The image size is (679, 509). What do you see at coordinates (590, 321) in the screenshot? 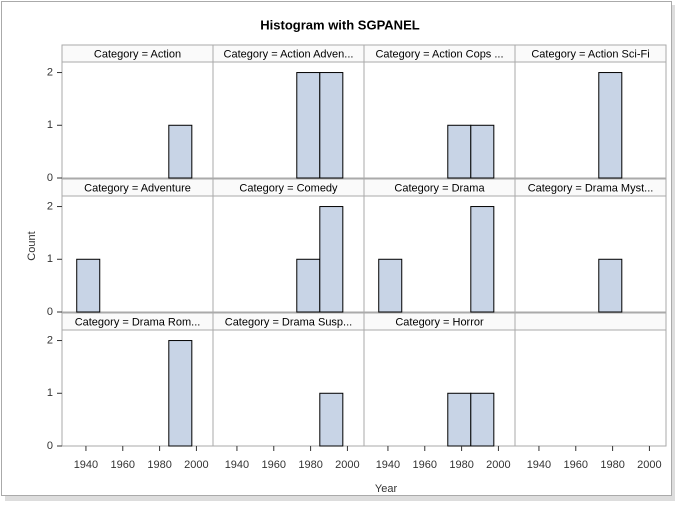
I see `panel-header` at bounding box center [590, 321].